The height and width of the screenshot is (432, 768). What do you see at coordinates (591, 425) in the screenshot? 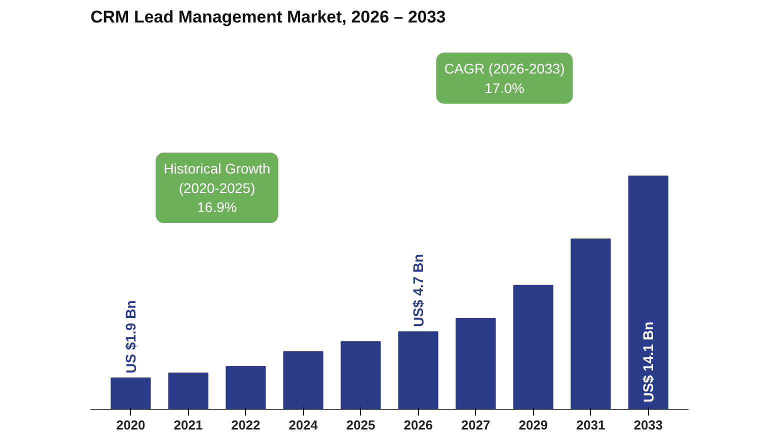
I see `x-tick-label: 2031` at bounding box center [591, 425].